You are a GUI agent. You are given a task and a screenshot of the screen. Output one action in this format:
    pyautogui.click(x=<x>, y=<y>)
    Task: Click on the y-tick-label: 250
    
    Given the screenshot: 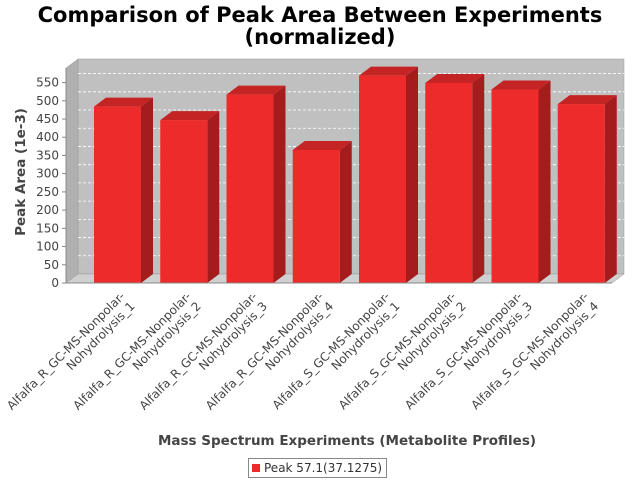 What is the action you would take?
    pyautogui.click(x=47, y=192)
    